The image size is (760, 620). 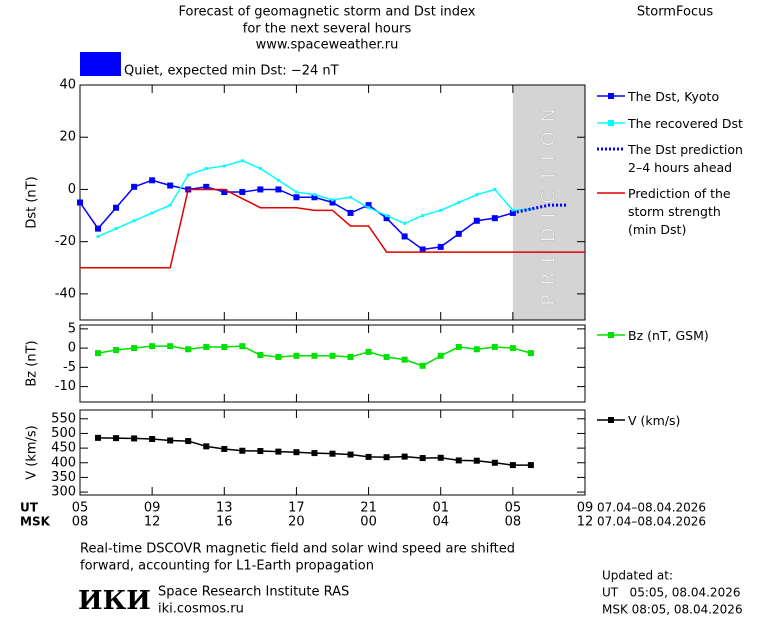 What do you see at coordinates (63, 418) in the screenshot?
I see `y-tick-label: 550` at bounding box center [63, 418].